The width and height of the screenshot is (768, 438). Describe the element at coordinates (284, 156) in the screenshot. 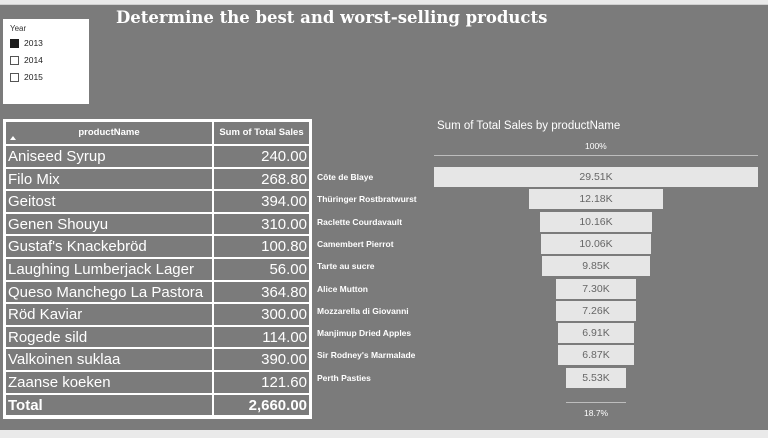

I see `total-sales-cell: 240.00` at that location.